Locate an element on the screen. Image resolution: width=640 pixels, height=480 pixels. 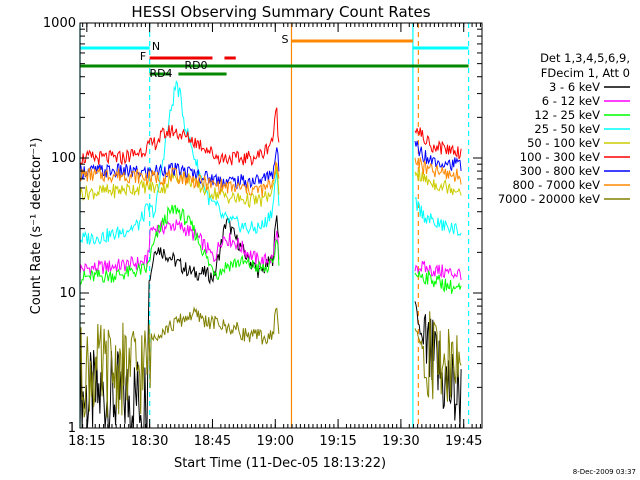
legend-label-6: 300 - 800 keV is located at coordinates (560, 171).